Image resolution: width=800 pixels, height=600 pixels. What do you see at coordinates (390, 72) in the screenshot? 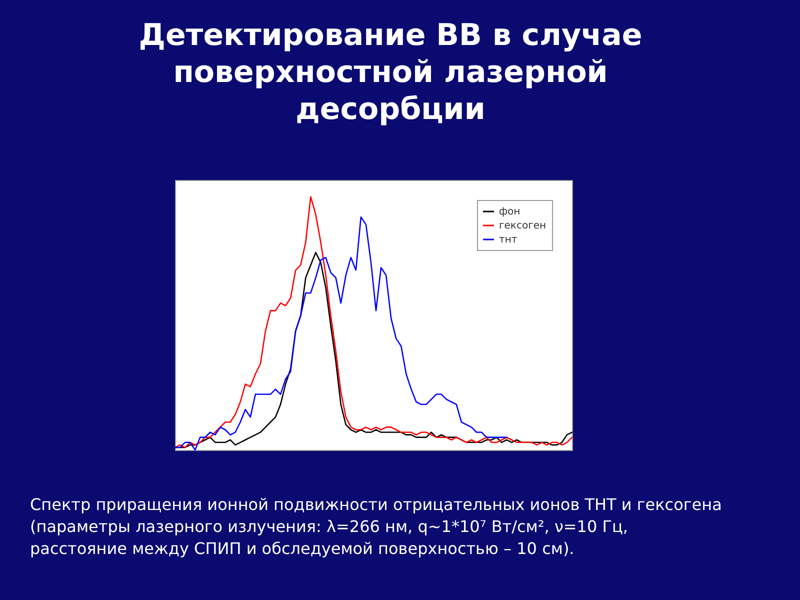
I see `chart-title: Детектирование ВВ в случае поверхностной лазерной десорбции` at bounding box center [390, 72].